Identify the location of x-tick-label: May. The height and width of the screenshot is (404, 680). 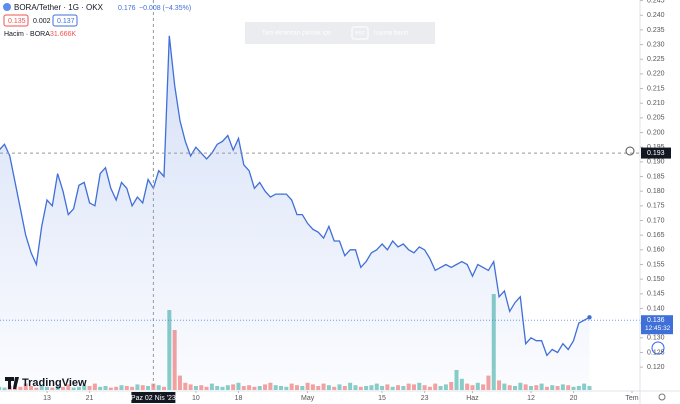
(308, 398).